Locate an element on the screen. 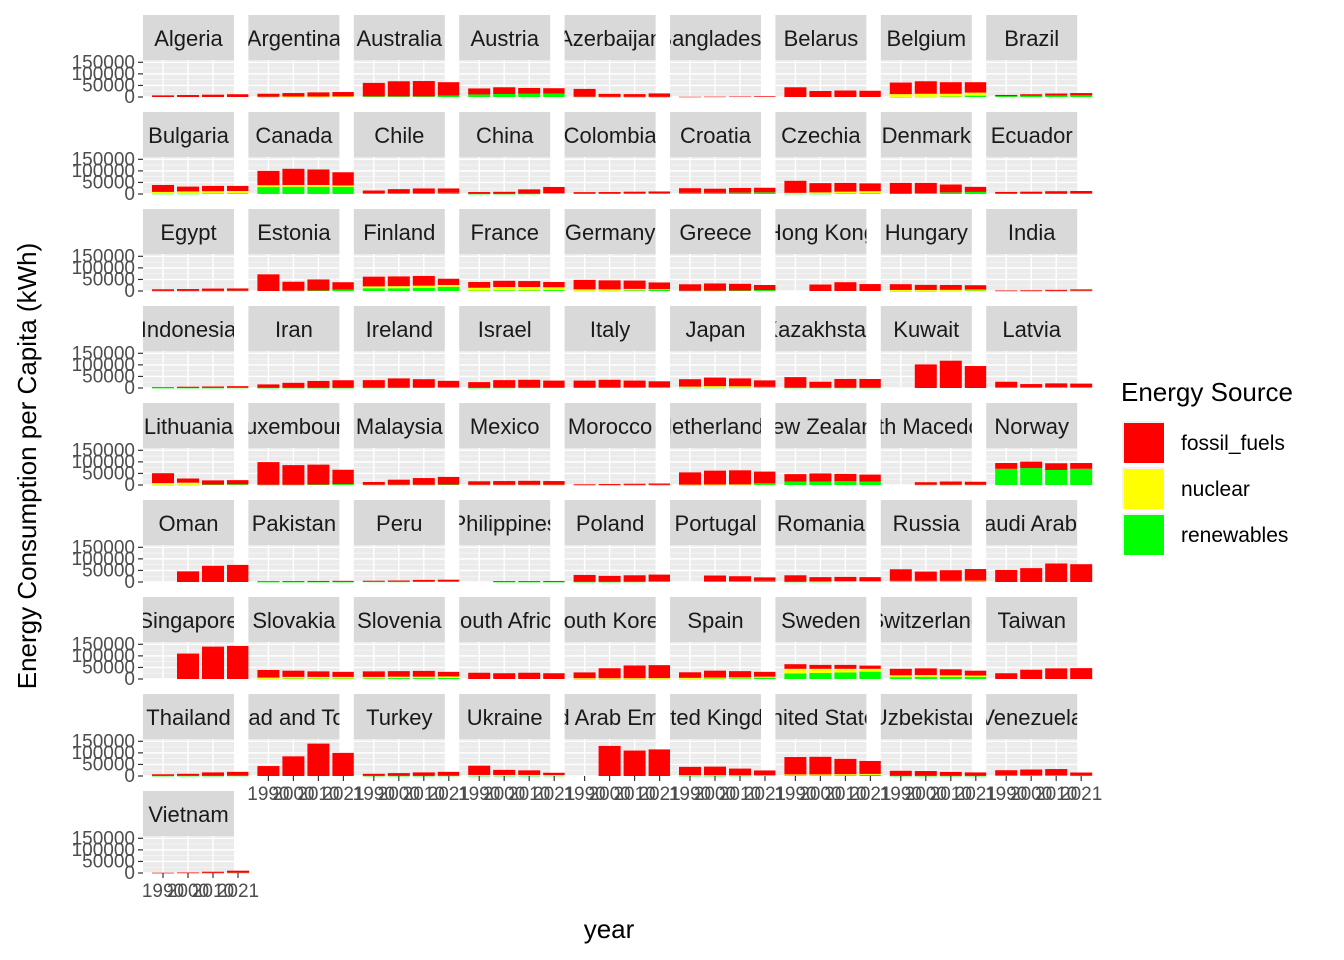  facet-strip-label: Singapore is located at coordinates (188, 620).